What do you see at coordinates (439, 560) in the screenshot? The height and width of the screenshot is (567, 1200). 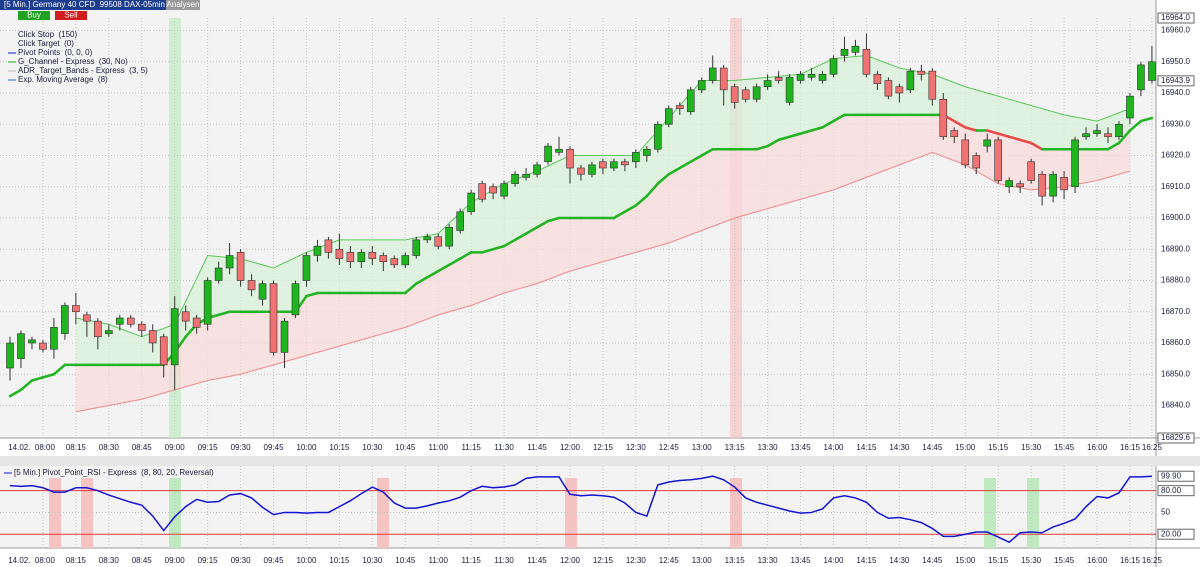 I see `x-tick-label: 11:00` at bounding box center [439, 560].